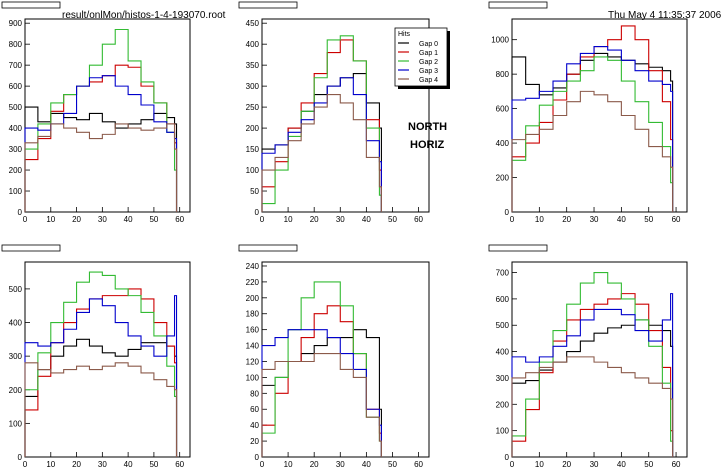  I want to click on horiz-label: HORIZ, so click(427, 145).